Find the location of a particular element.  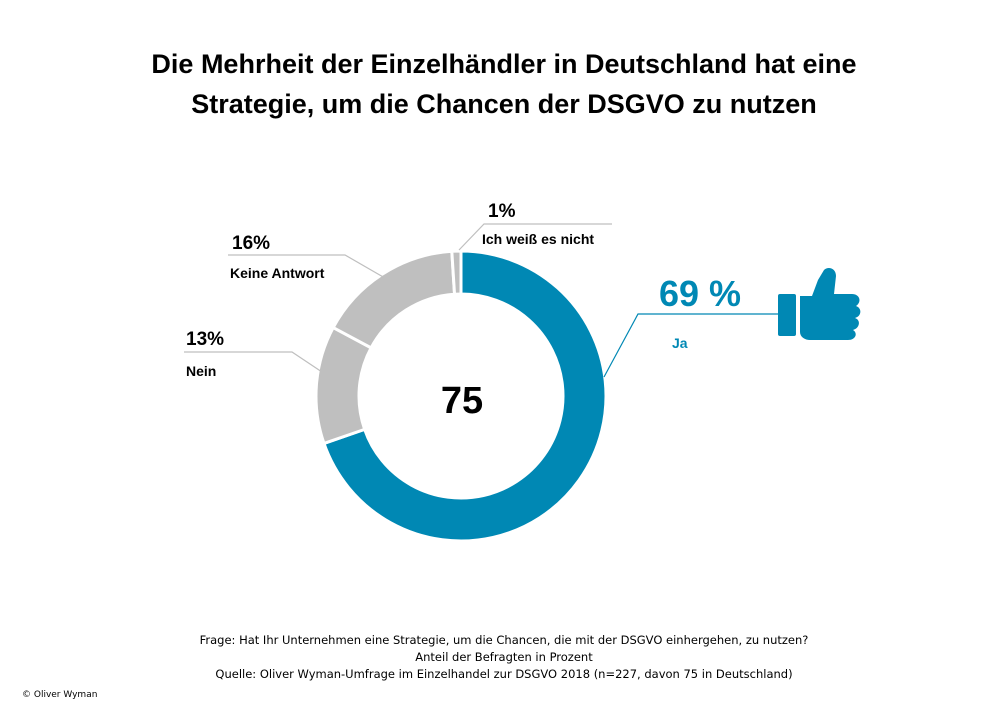

donut-slice-keine-antwort is located at coordinates (394, 299).